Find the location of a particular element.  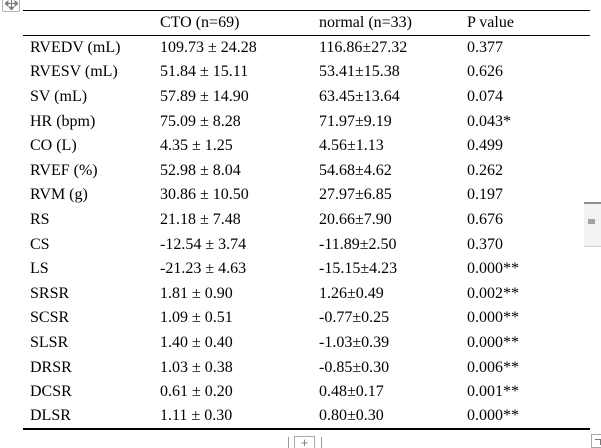

row-label-cell: RS is located at coordinates (40, 219).